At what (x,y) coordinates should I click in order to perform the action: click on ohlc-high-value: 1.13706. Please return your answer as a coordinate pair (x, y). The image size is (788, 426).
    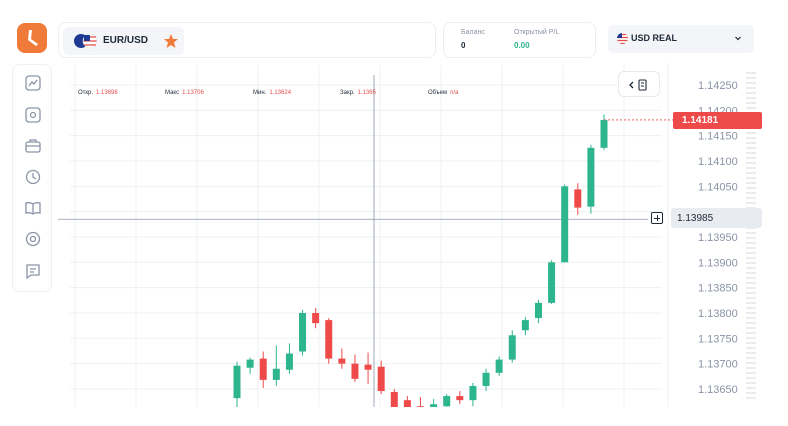
    Looking at the image, I should click on (193, 93).